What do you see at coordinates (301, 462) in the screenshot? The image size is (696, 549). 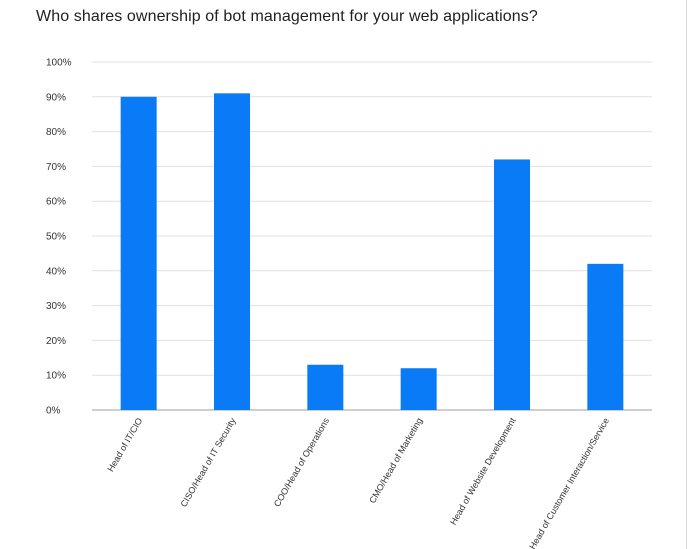 I see `x-tick-label: COO/Head of Operations` at bounding box center [301, 462].